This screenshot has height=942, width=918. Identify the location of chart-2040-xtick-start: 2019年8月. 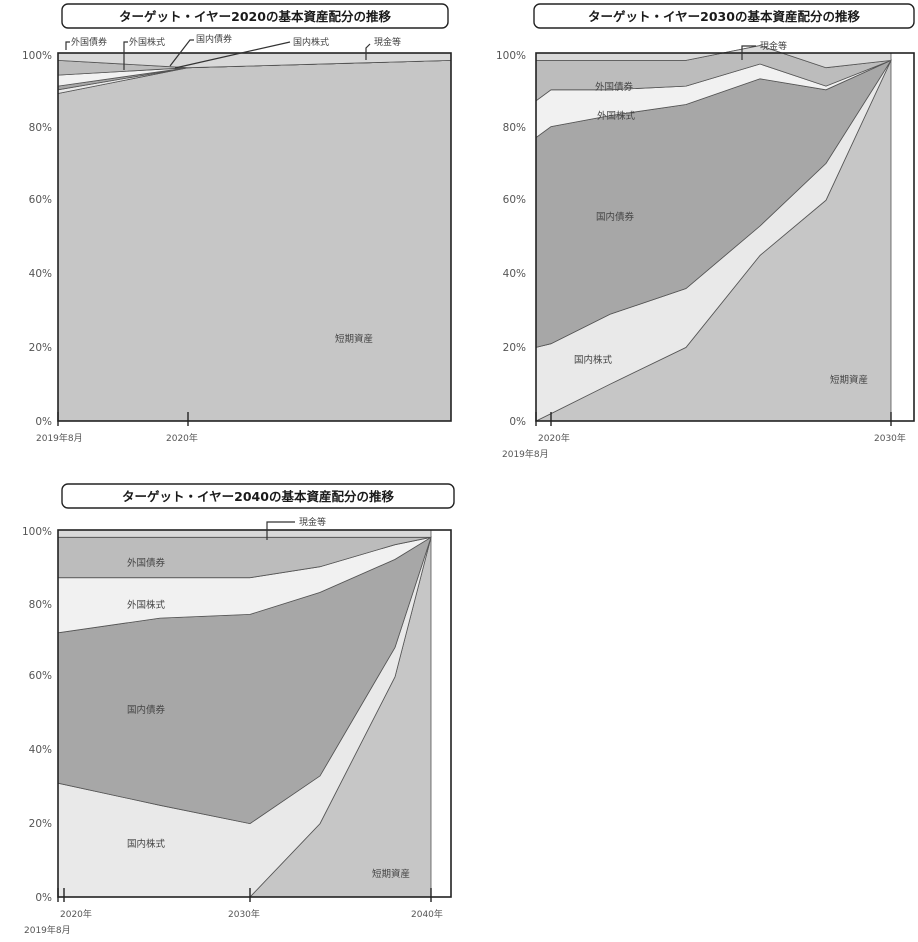
(47, 930).